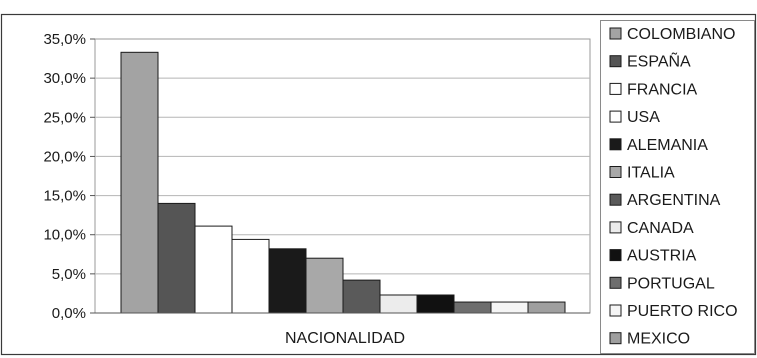  Describe the element at coordinates (398, 304) in the screenshot. I see `bar-canada` at that location.